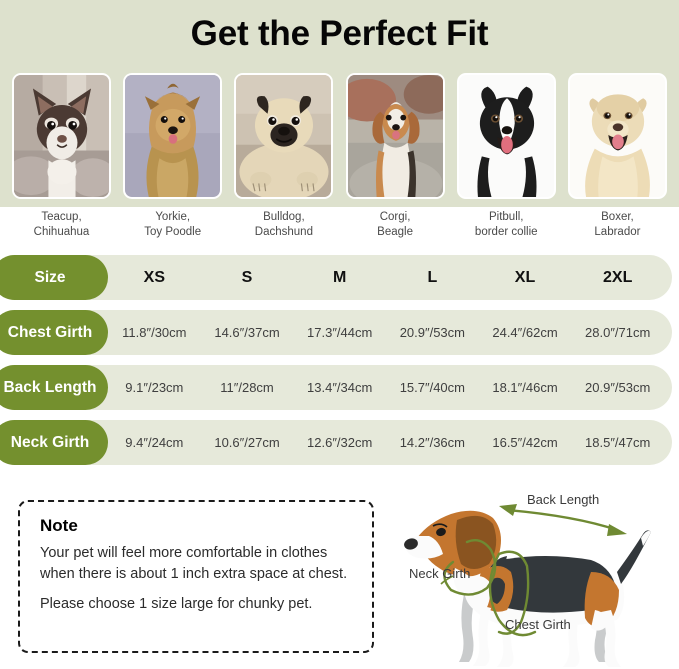 The width and height of the screenshot is (679, 669). I want to click on neck-girth-xl: 16.5″/42cm, so click(525, 442).